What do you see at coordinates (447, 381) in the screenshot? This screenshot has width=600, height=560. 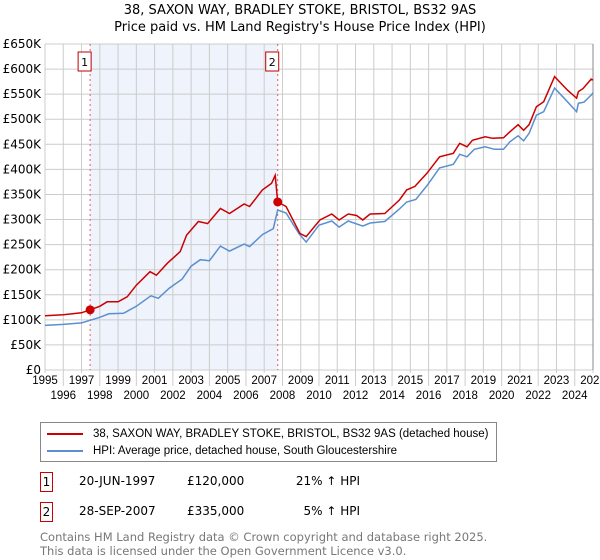 I see `x-tick-label: 2017` at bounding box center [447, 381].